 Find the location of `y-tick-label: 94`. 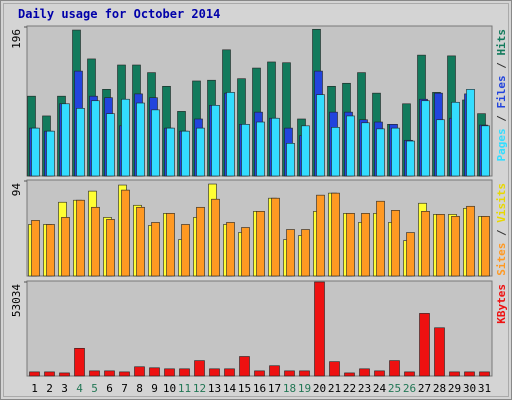

y-tick-label: 94 is located at coordinates (16, 190).